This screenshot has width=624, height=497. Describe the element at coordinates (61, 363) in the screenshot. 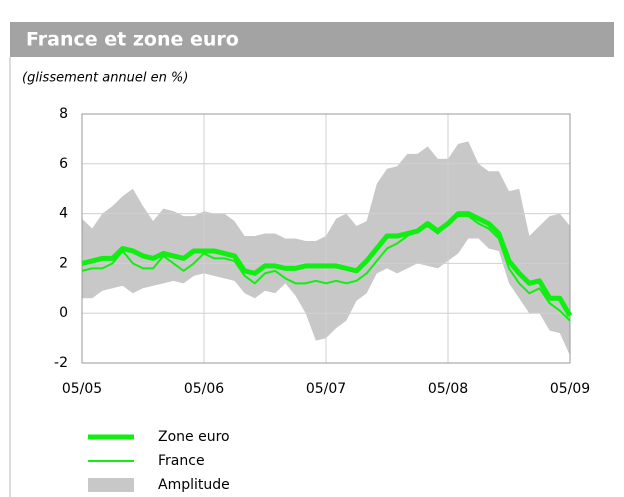

I see `y-tick-label: -2` at that location.